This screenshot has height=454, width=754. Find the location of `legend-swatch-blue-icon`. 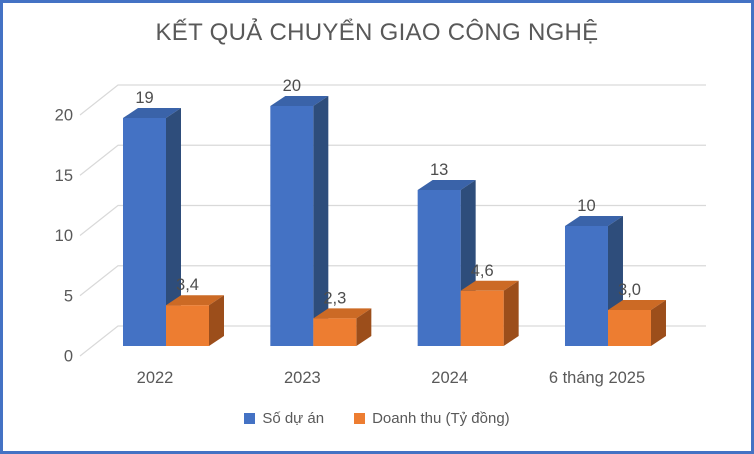

legend-swatch-blue-icon is located at coordinates (250, 418).